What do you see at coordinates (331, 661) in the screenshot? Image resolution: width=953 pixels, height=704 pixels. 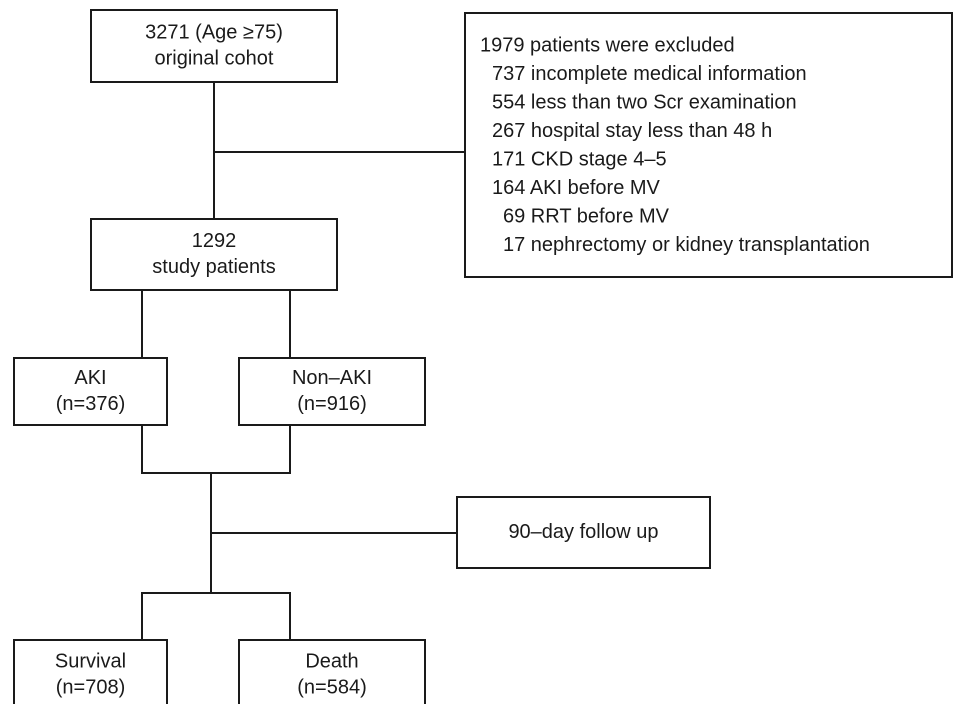 I see `node-label: Death` at bounding box center [331, 661].